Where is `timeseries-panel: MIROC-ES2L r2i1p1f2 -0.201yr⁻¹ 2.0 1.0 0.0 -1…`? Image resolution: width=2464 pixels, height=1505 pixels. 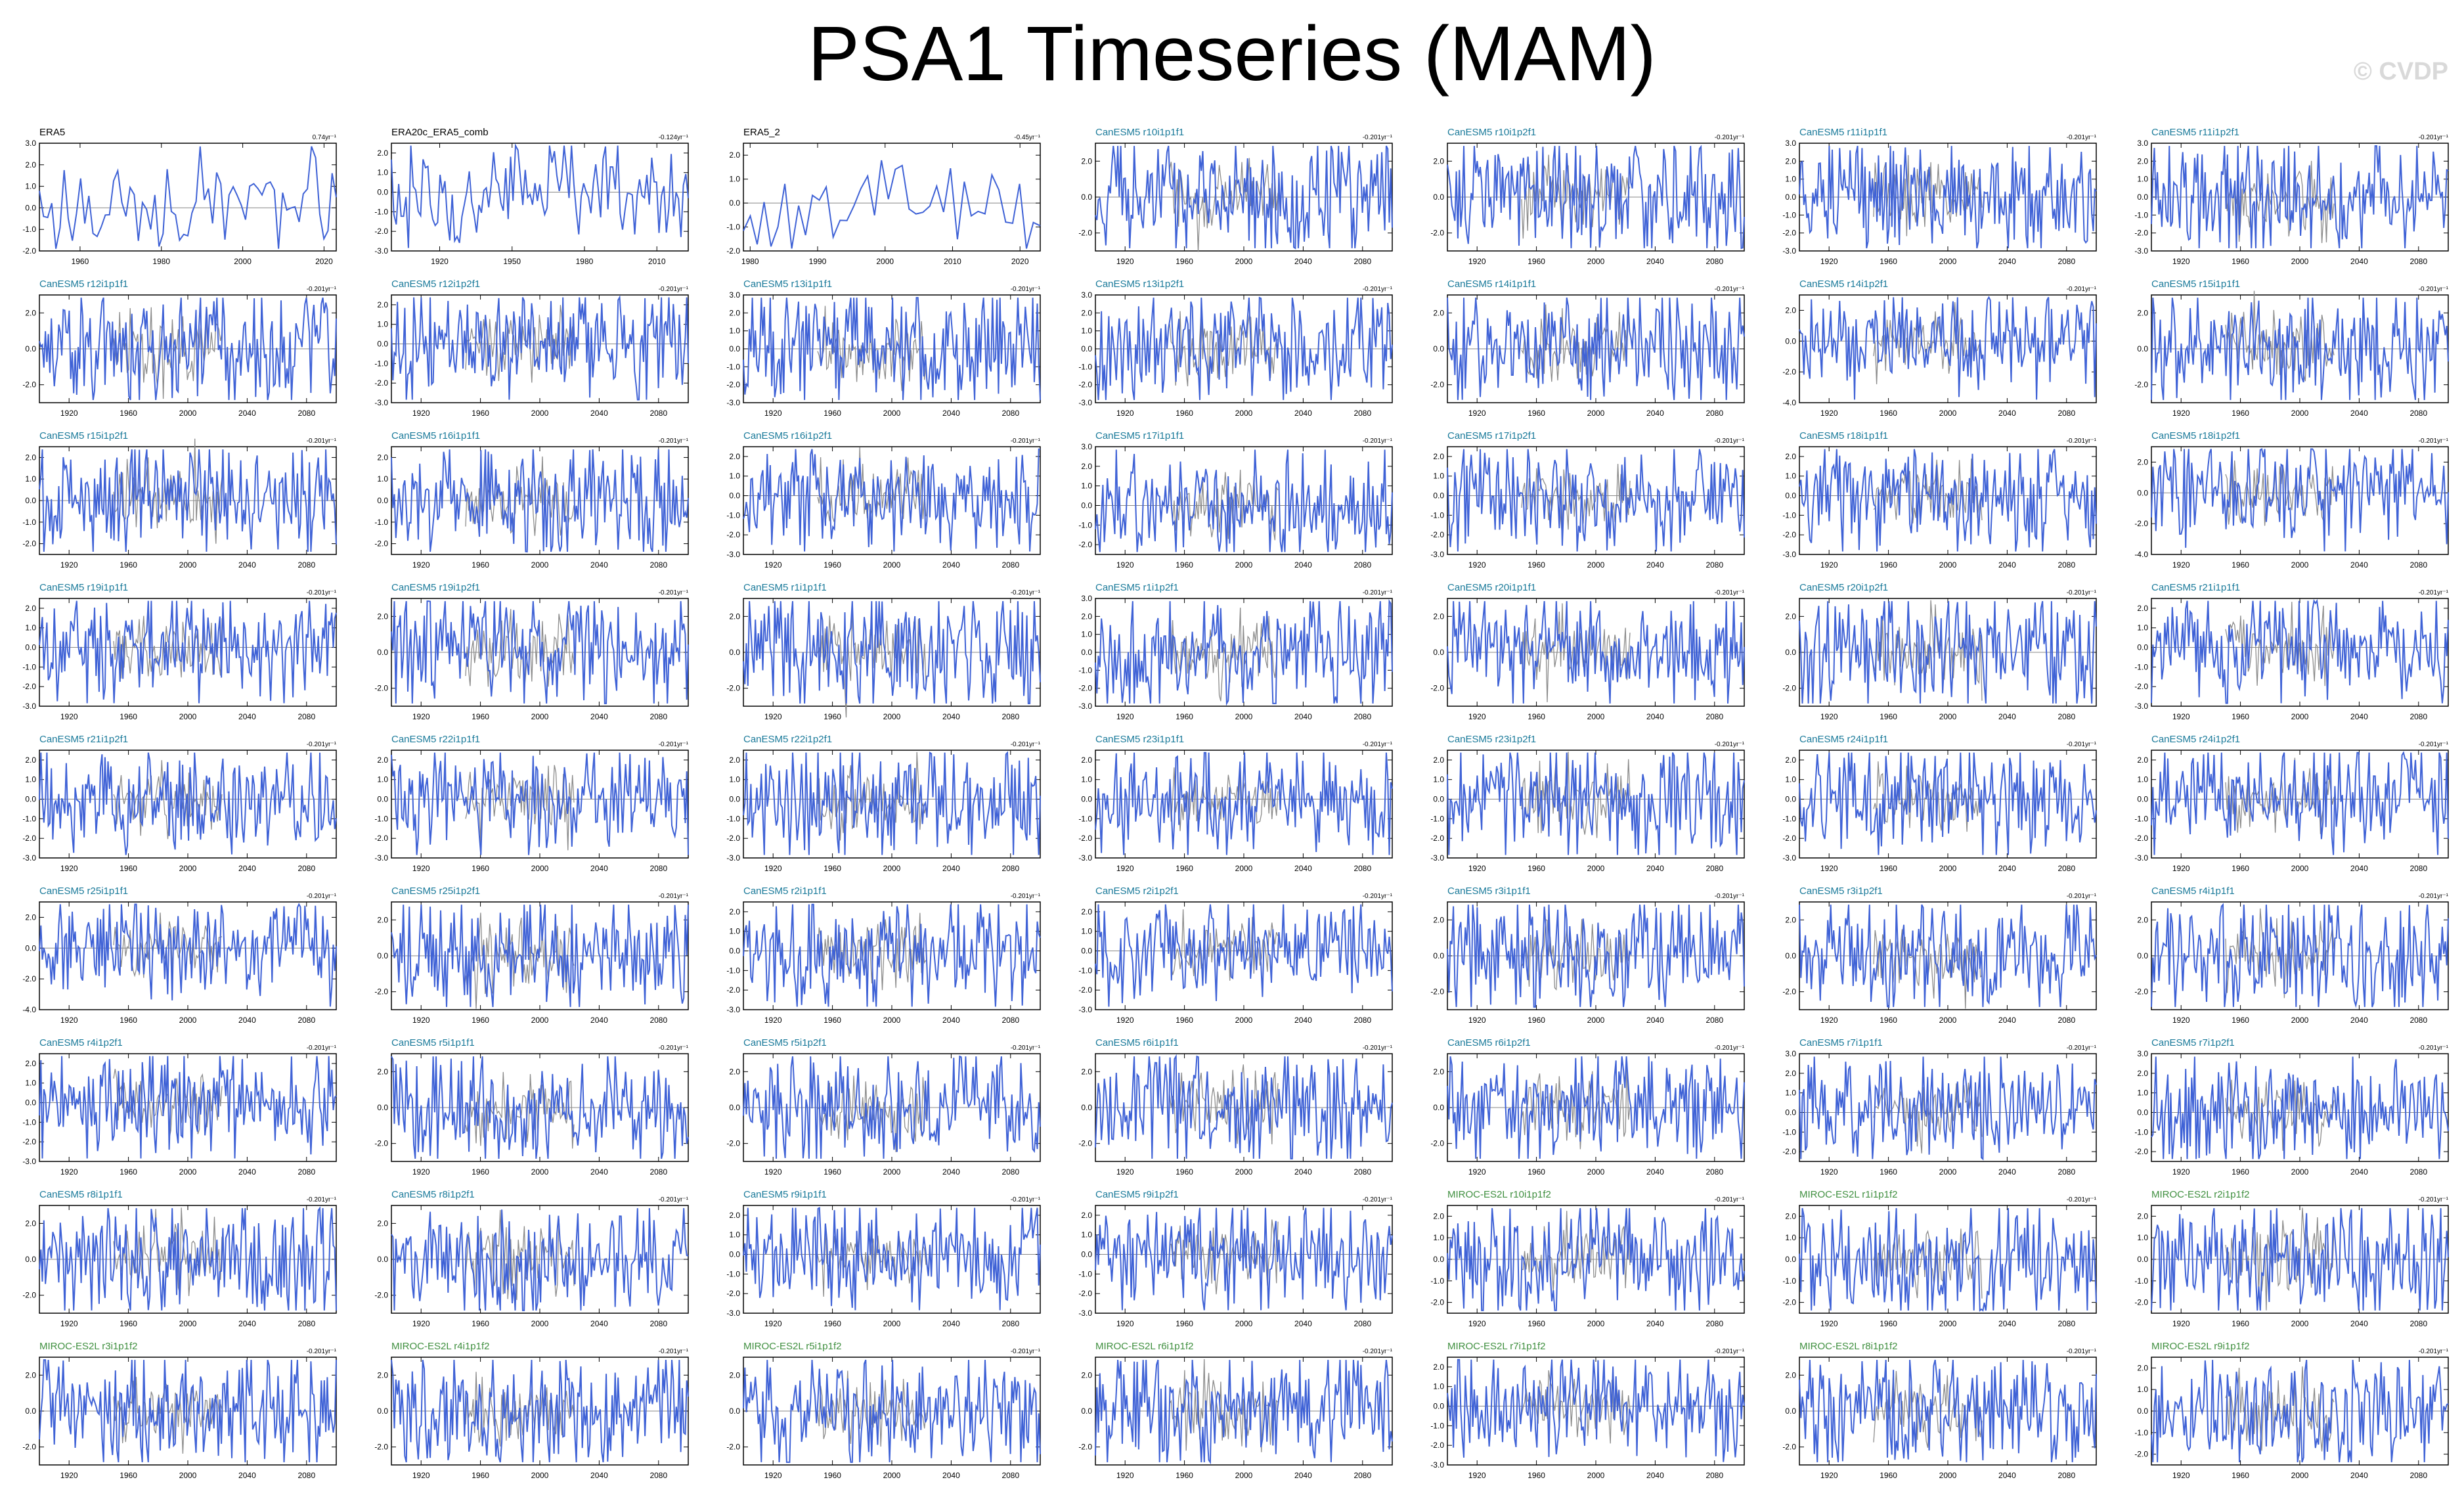
timeseries-panel: MIROC-ES2L r2i1p1f2 -0.201yr⁻¹ 2.0 1.0 0.0 -1… is located at coordinates (2291, 1258).